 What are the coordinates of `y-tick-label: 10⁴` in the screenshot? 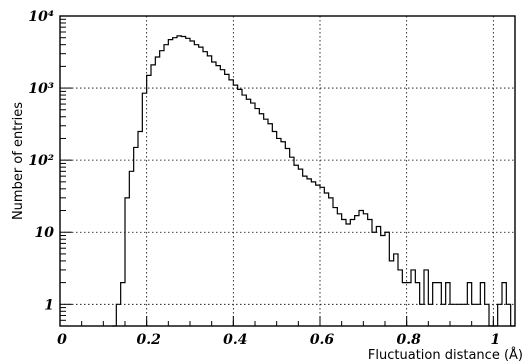 It's located at (41, 17).